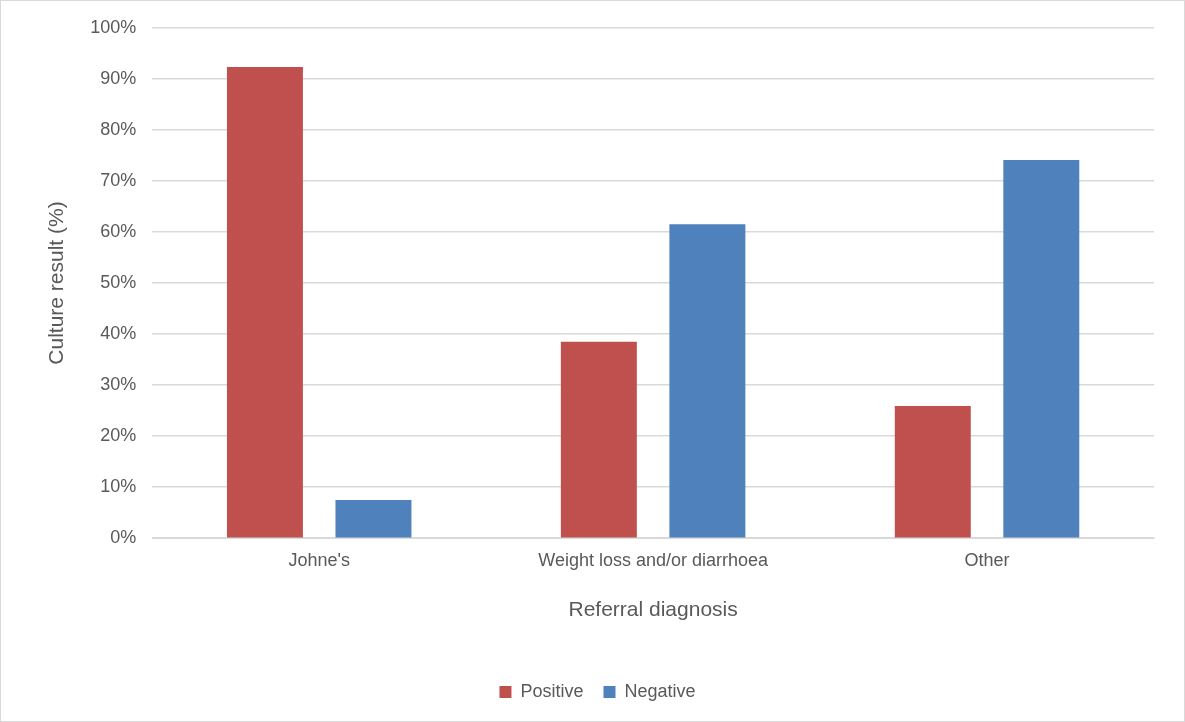  What do you see at coordinates (118, 384) in the screenshot?
I see `y-tick-label: 30%` at bounding box center [118, 384].